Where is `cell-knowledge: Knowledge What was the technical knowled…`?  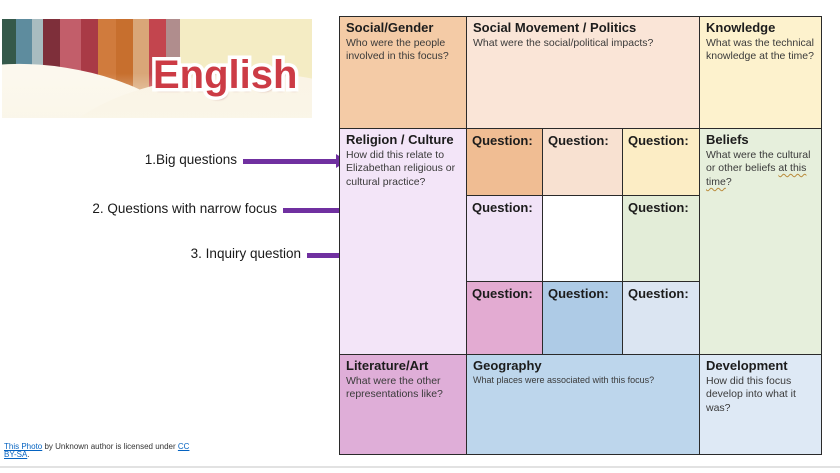 cell-knowledge: Knowledge What was the technical knowled… is located at coordinates (760, 72).